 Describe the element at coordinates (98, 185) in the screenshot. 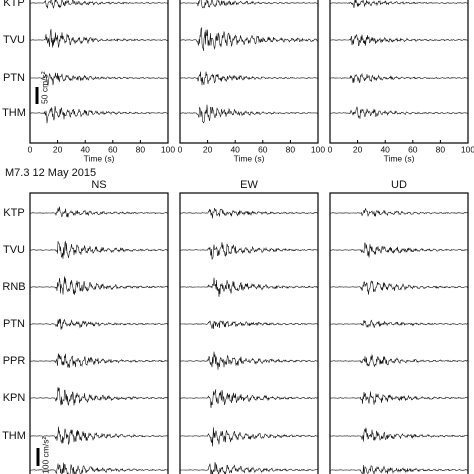

I see `component-label: NS` at that location.